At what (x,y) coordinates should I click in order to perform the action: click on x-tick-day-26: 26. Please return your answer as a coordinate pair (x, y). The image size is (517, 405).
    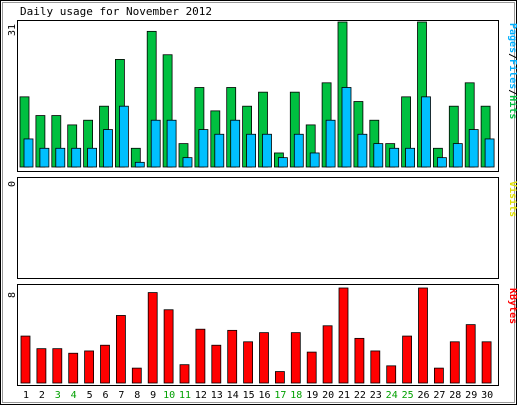
    Looking at the image, I should click on (423, 395).